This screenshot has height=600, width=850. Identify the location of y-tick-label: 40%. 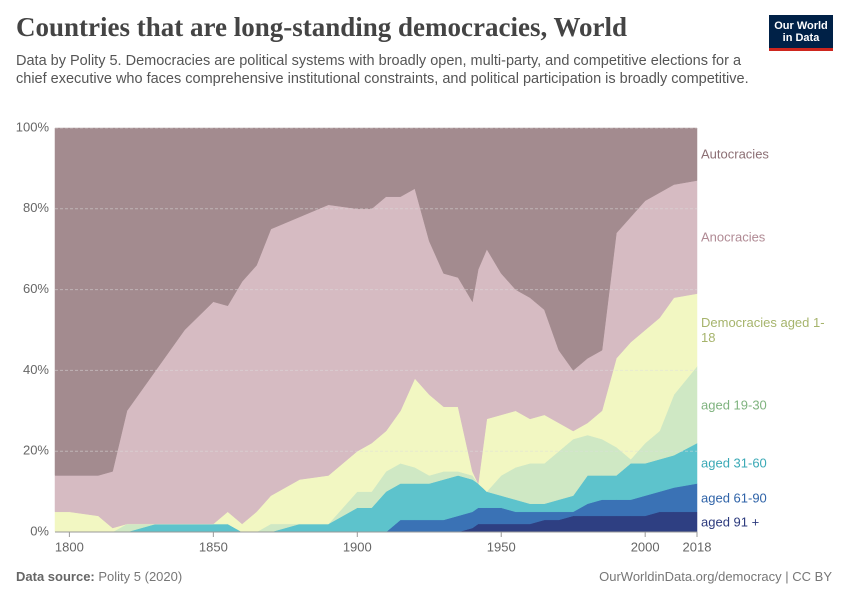
(36, 369).